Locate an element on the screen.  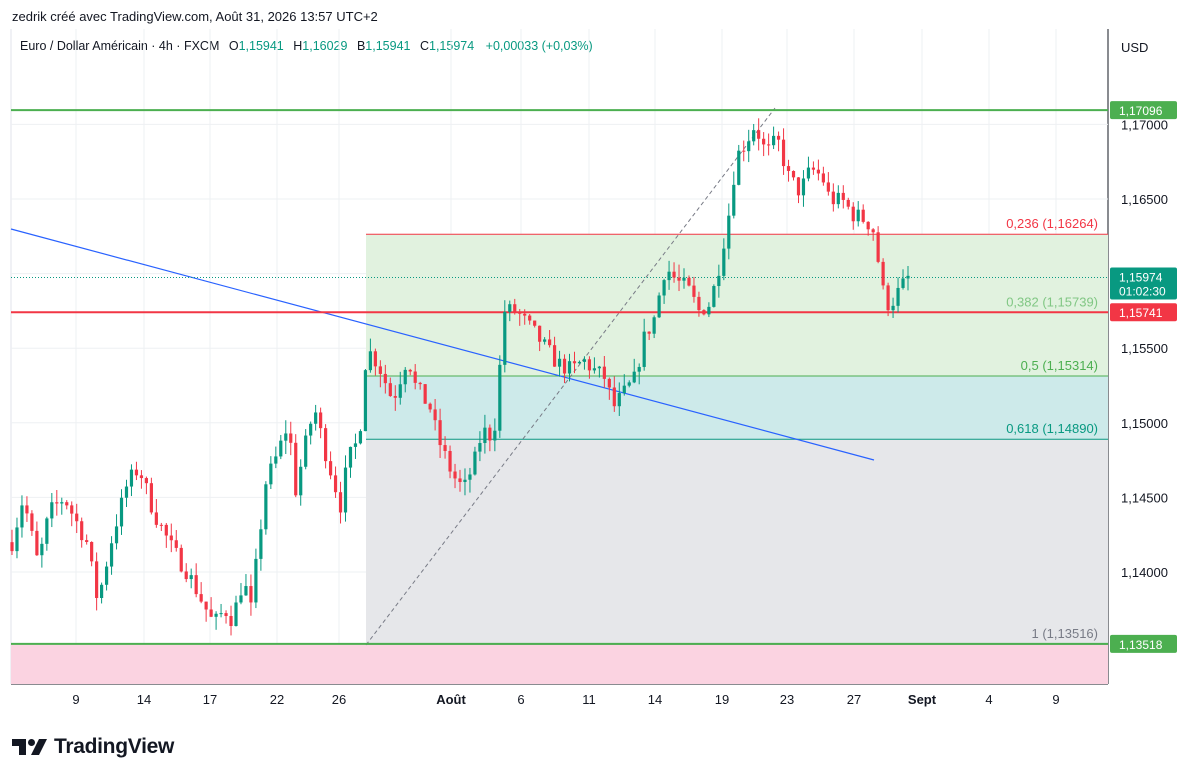
price-tag-label: 1,15741 is located at coordinates (1141, 313).